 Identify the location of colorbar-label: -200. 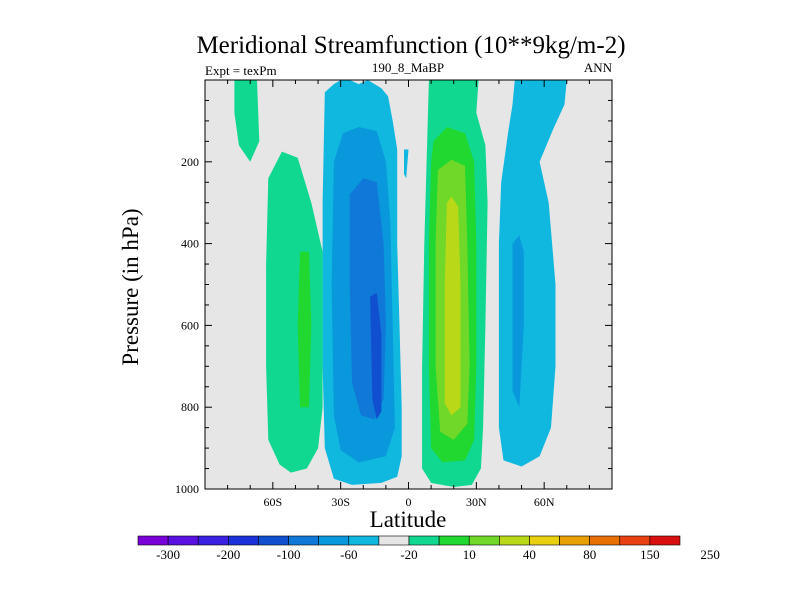
(228, 554).